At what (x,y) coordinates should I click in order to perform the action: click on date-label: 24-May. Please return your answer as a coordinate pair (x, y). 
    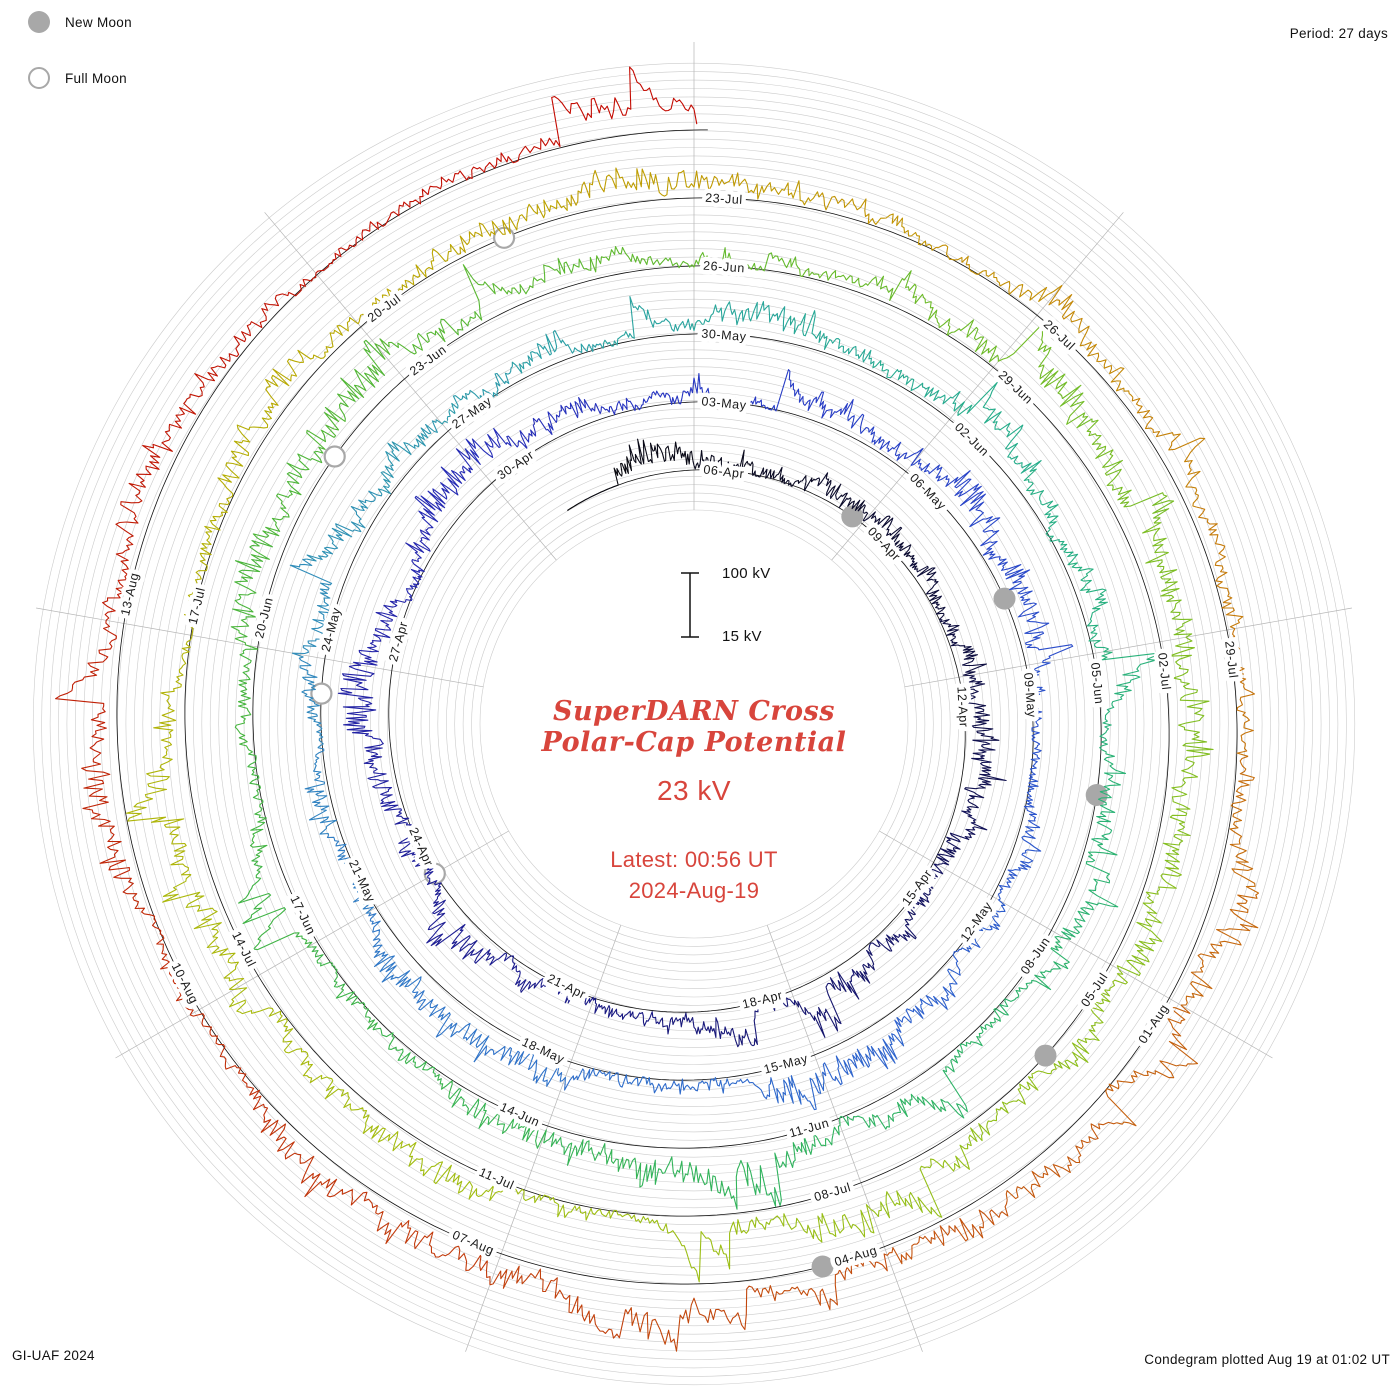
    Looking at the image, I should click on (331, 629).